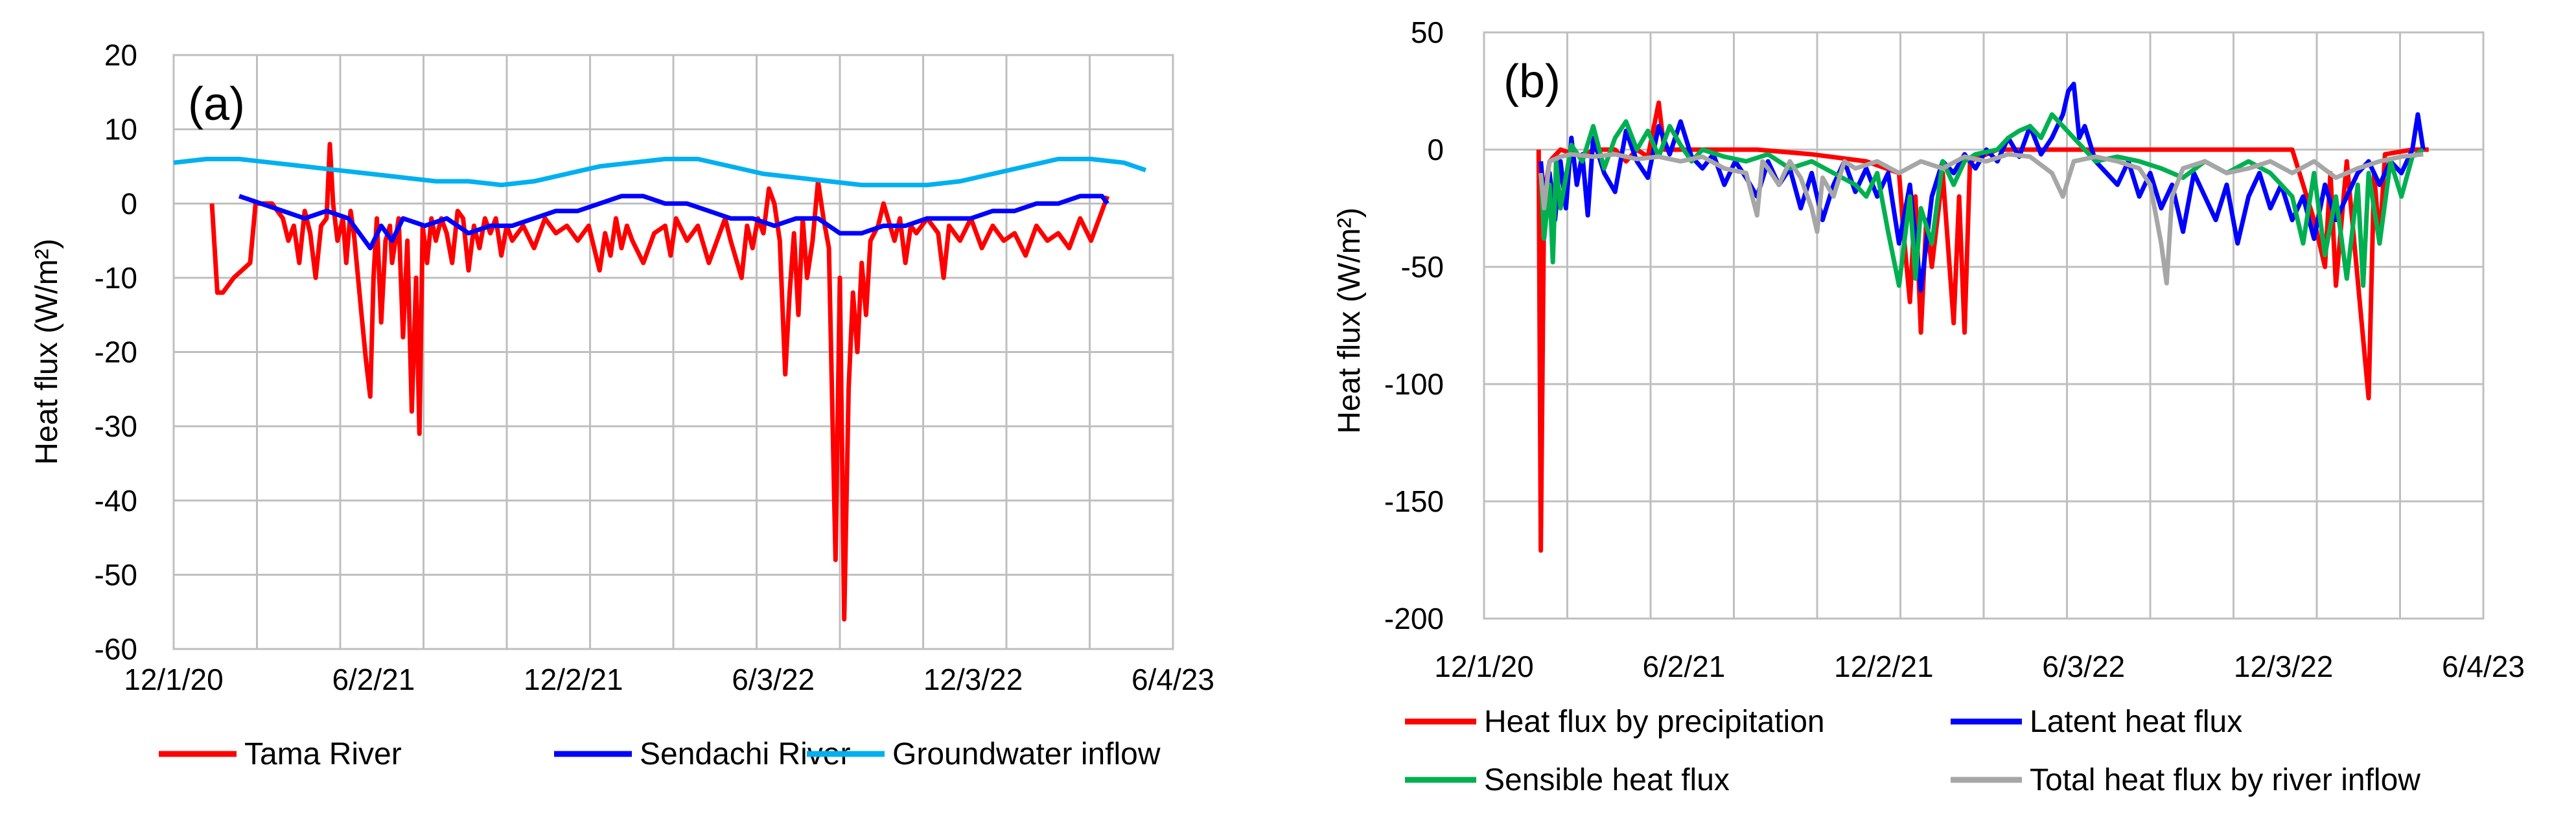  What do you see at coordinates (1607, 780) in the screenshot?
I see `legend-label: Sensible heat flux` at bounding box center [1607, 780].